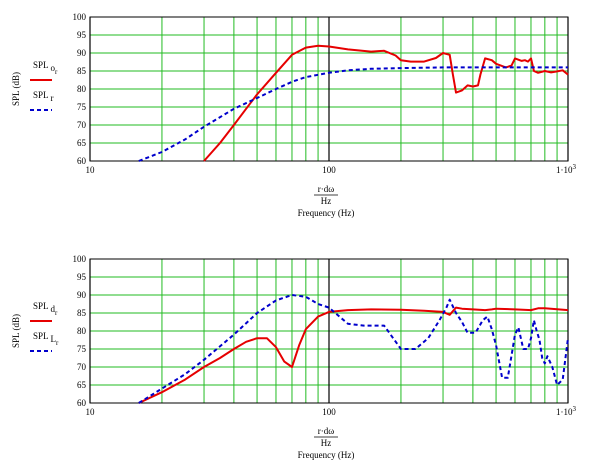 This screenshot has width=591, height=475. What do you see at coordinates (53, 68) in the screenshot?
I see `legend-label-sub: o` at bounding box center [53, 68].